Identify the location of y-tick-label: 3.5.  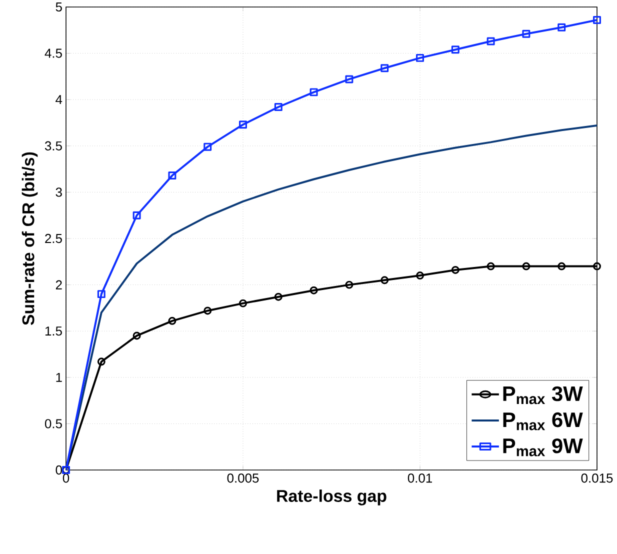
(53, 145).